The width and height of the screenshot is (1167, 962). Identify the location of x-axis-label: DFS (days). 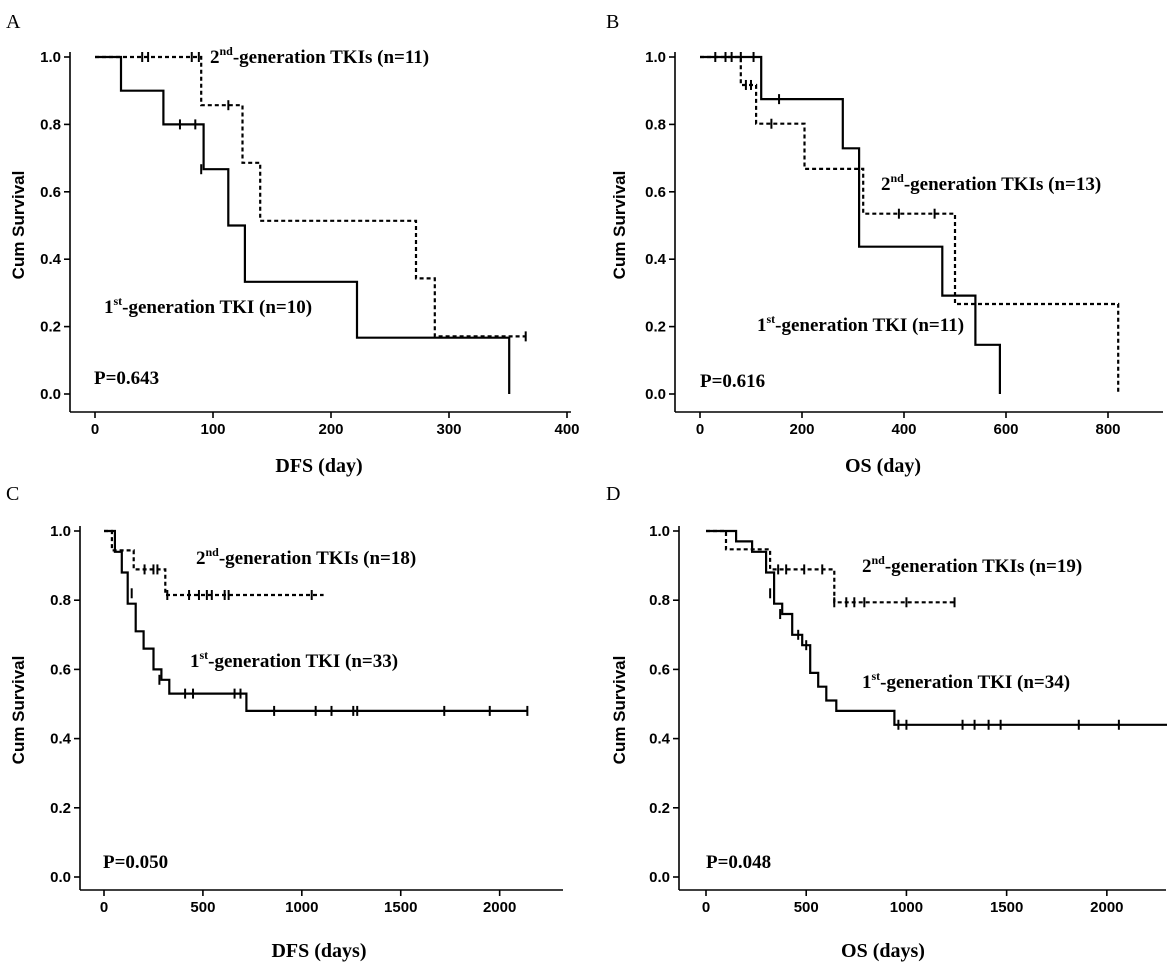
(318, 951).